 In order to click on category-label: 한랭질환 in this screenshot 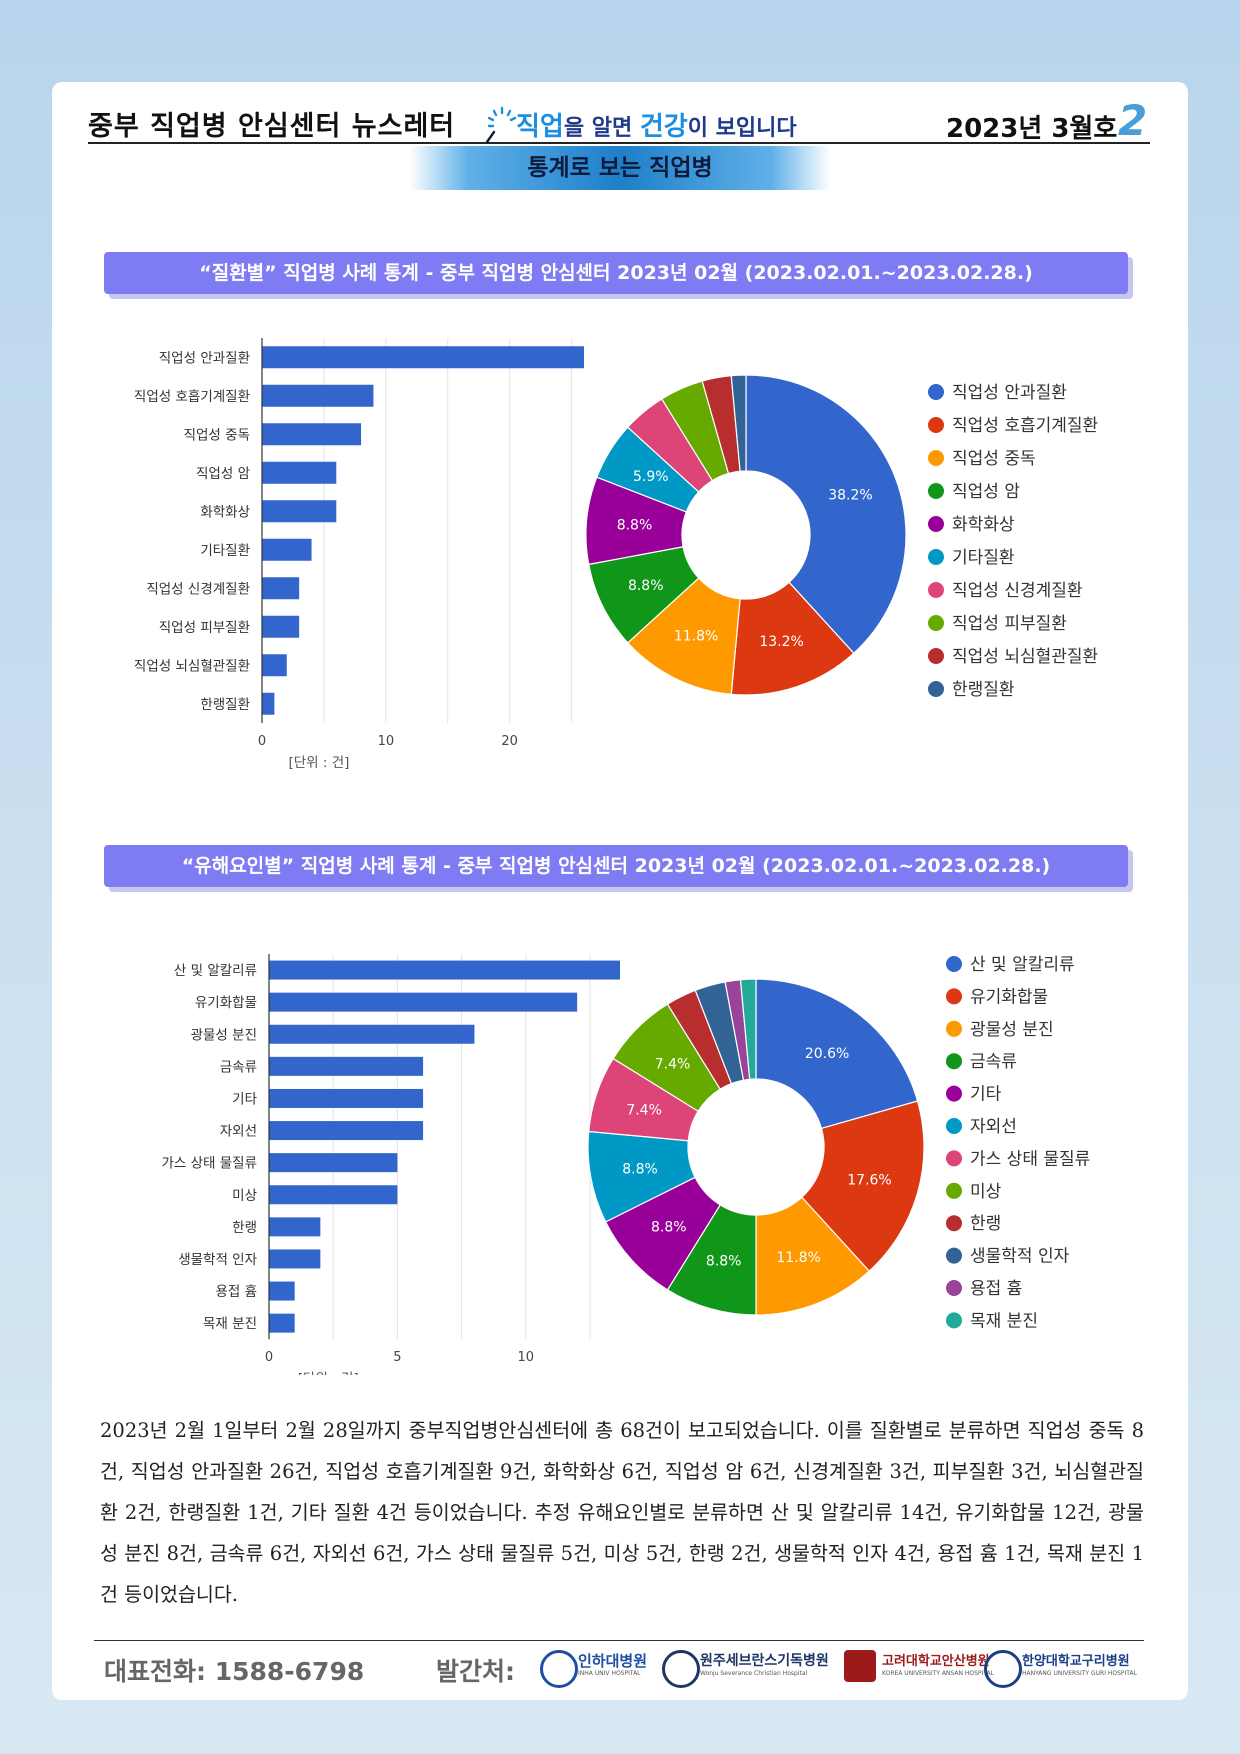, I will do `click(225, 705)`.